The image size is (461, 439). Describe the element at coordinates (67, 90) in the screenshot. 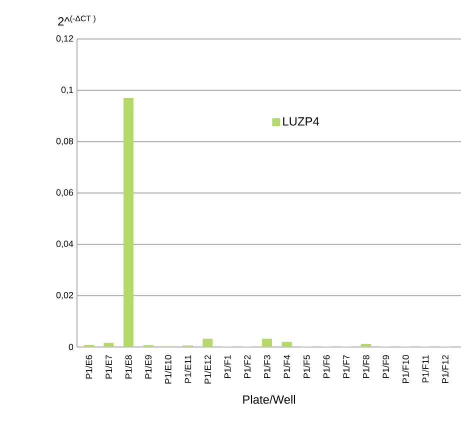

I see `y-tick-label: 0,1` at that location.